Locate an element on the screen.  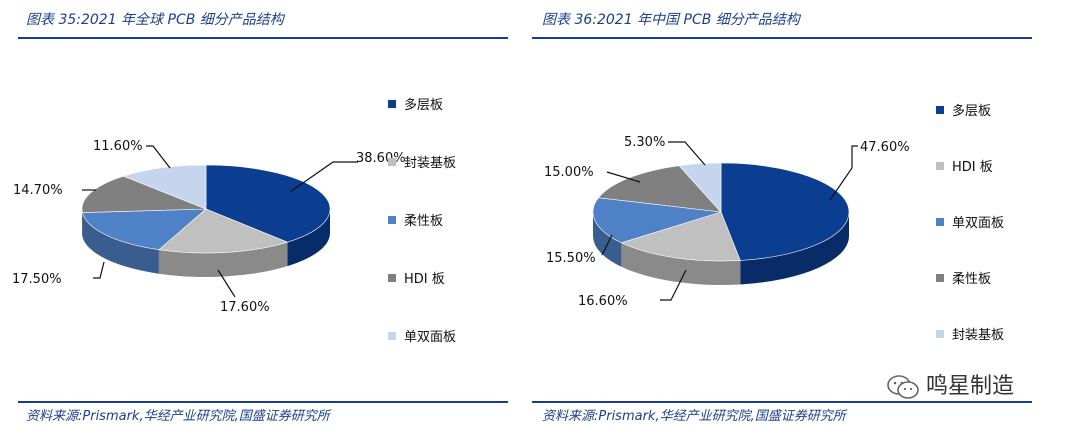
watermark: 鸣星制造 is located at coordinates (950, 384).